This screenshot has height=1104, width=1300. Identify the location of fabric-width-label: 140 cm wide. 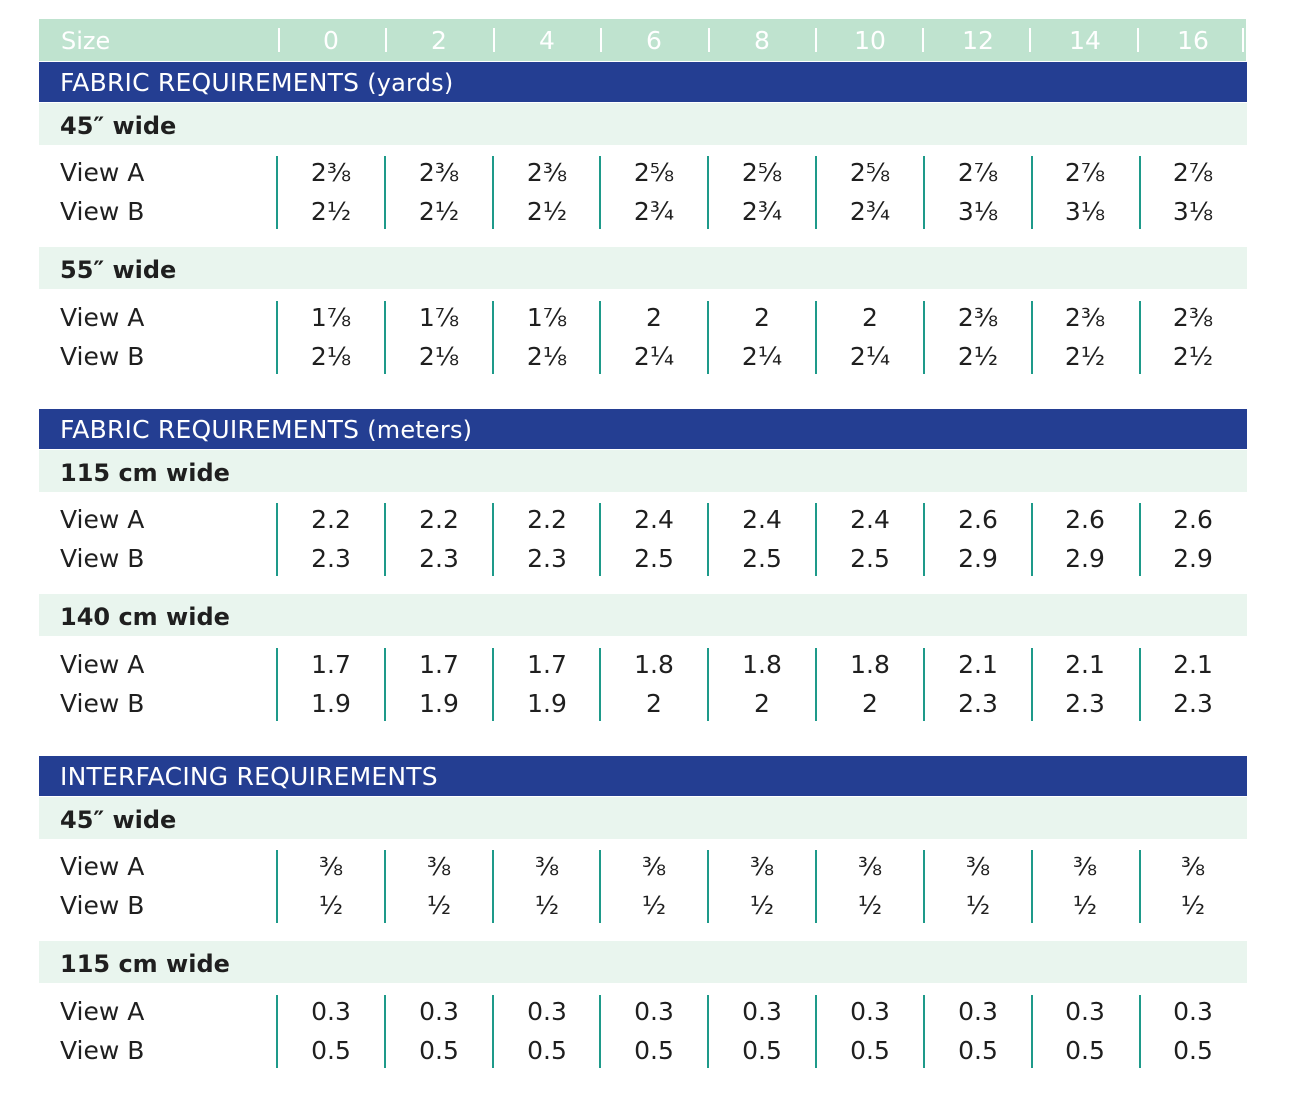
(145, 617).